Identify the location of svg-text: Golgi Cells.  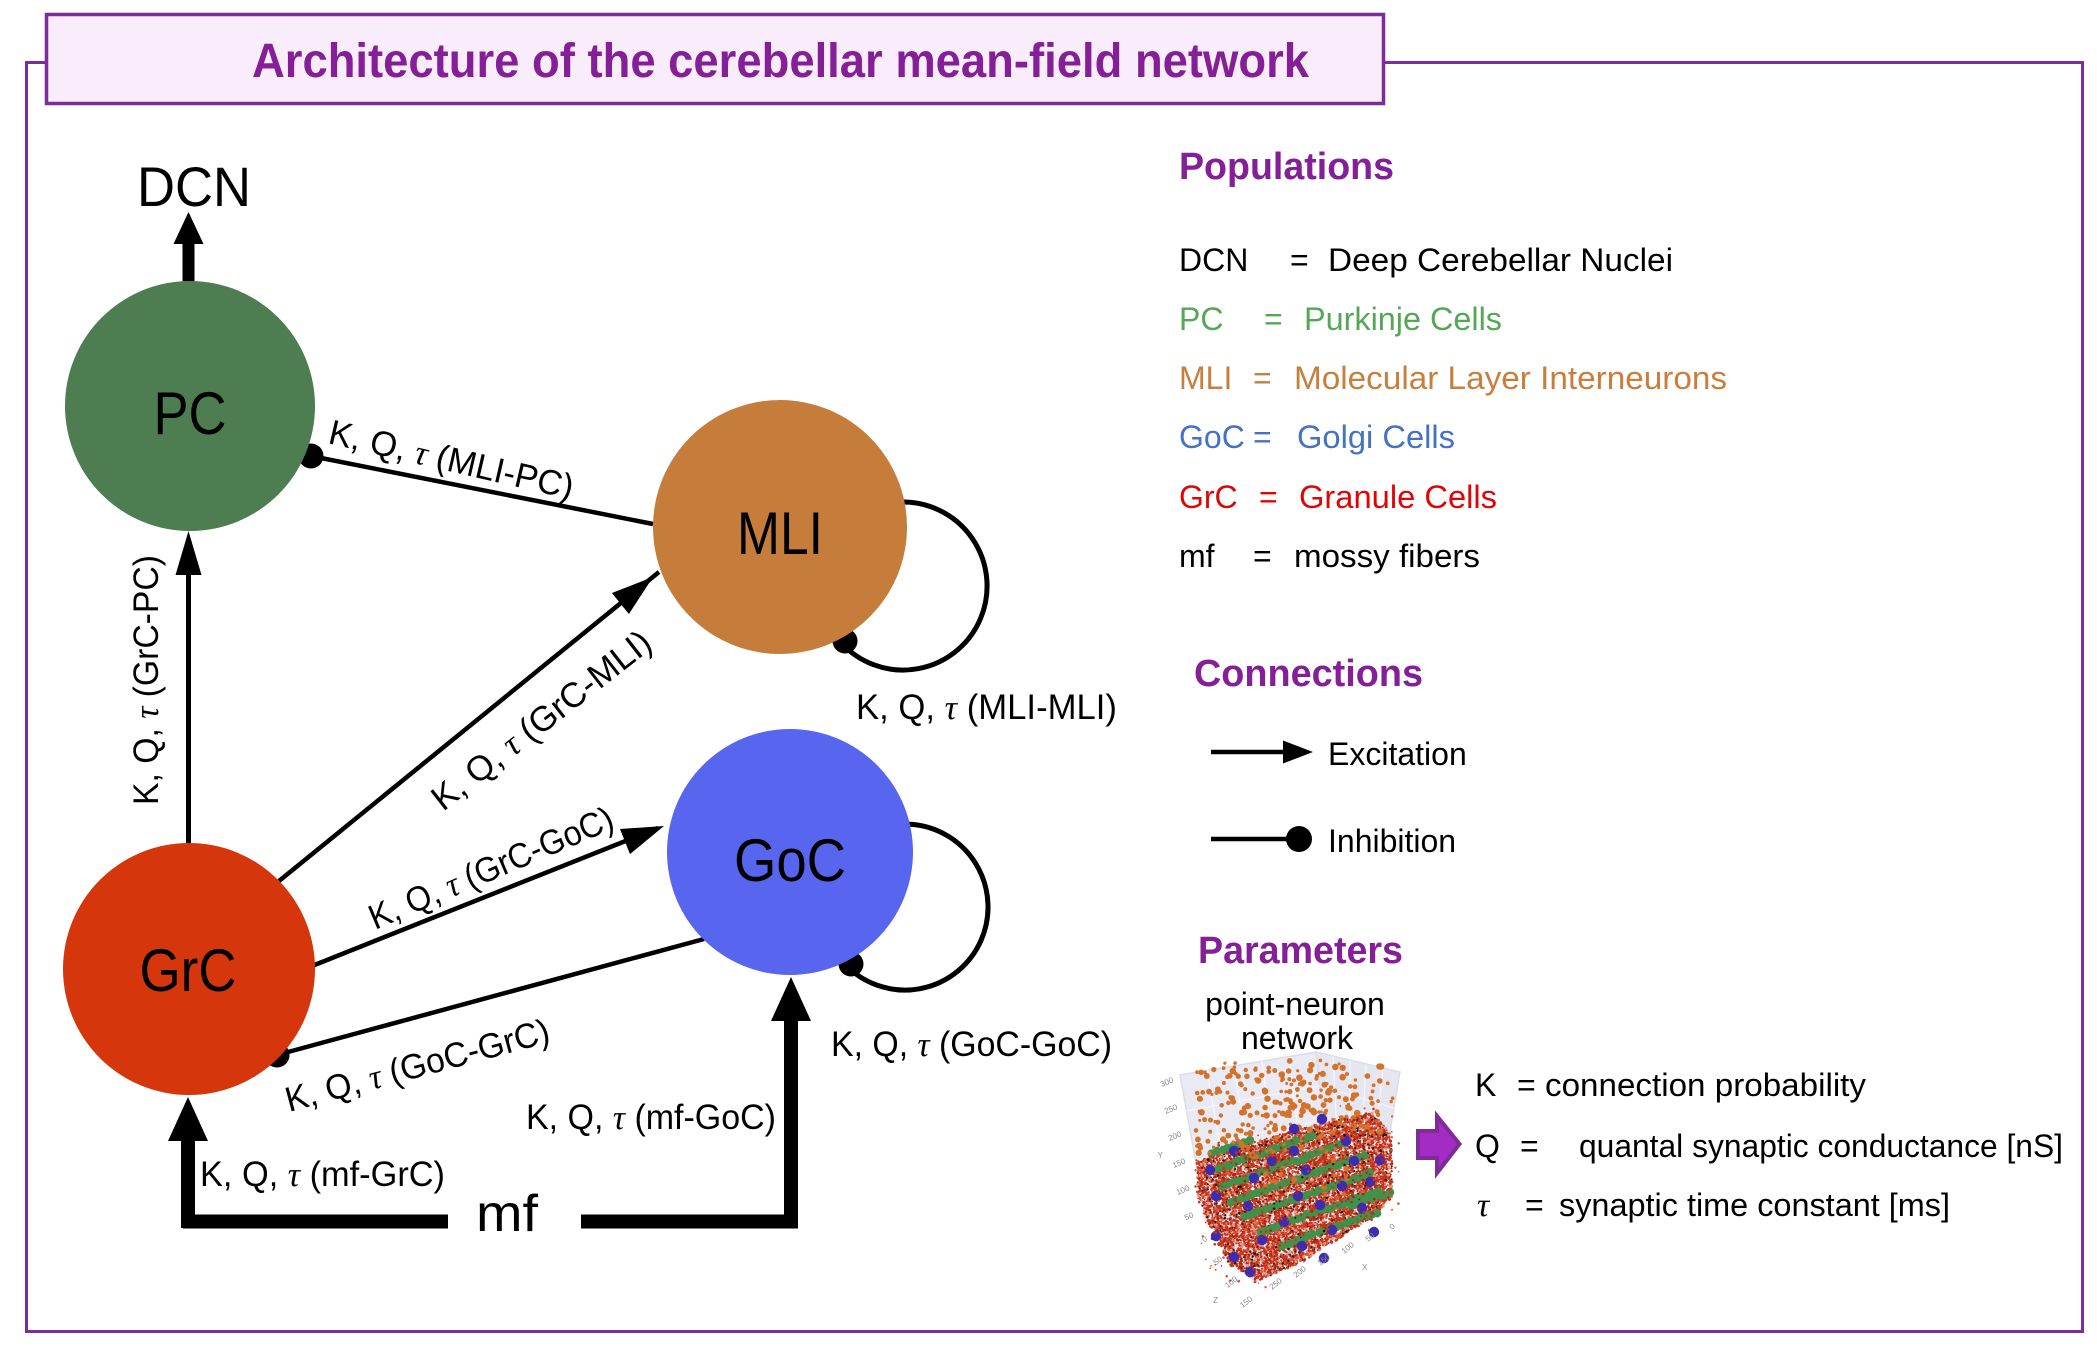
(1376, 437).